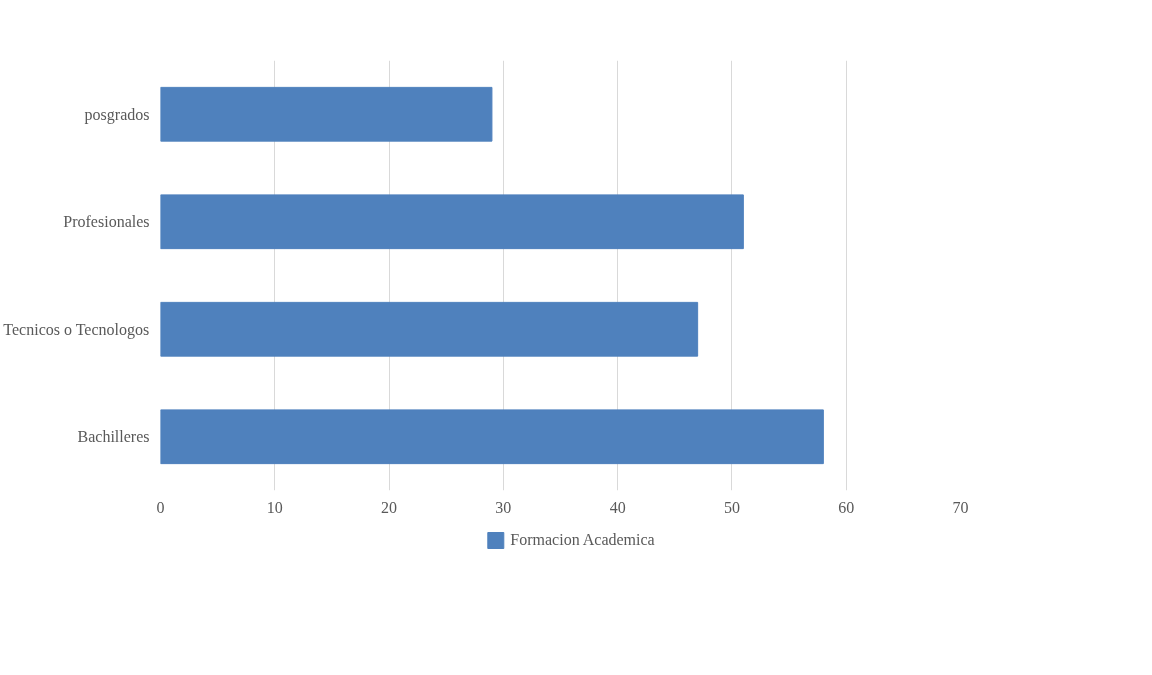 This screenshot has width=1152, height=675. I want to click on x-tick-label: 40, so click(617, 507).